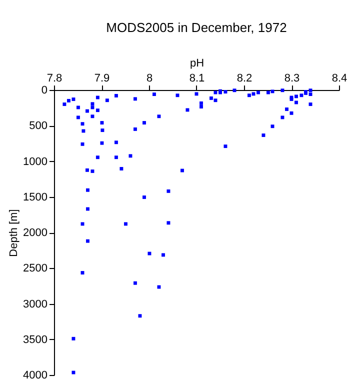 Image resolution: width=350 pixels, height=384 pixels. What do you see at coordinates (35, 304) in the screenshot?
I see `y-tick-label: 3000` at bounding box center [35, 304].